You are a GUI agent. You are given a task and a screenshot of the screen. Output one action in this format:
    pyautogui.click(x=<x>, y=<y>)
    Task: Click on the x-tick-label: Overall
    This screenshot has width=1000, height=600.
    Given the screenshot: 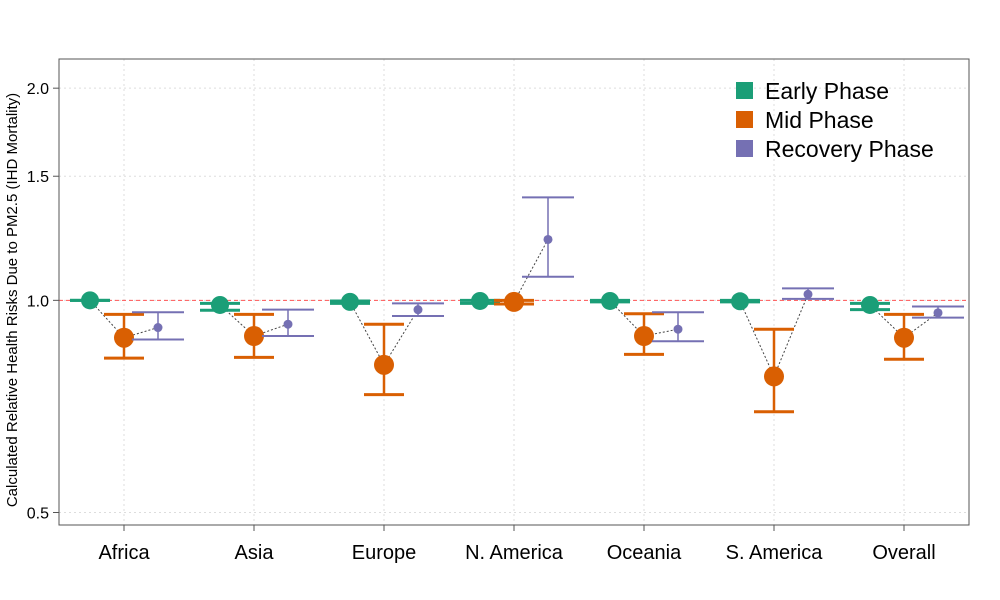 What is the action you would take?
    pyautogui.click(x=903, y=553)
    